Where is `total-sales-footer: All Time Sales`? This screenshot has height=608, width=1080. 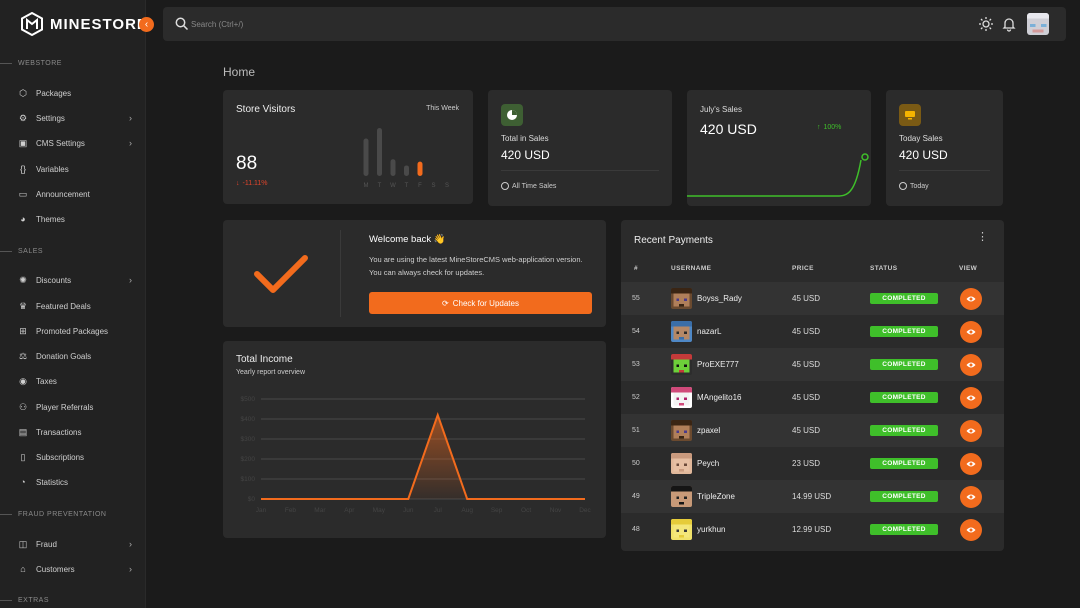
total-sales-footer: All Time Sales is located at coordinates (528, 186).